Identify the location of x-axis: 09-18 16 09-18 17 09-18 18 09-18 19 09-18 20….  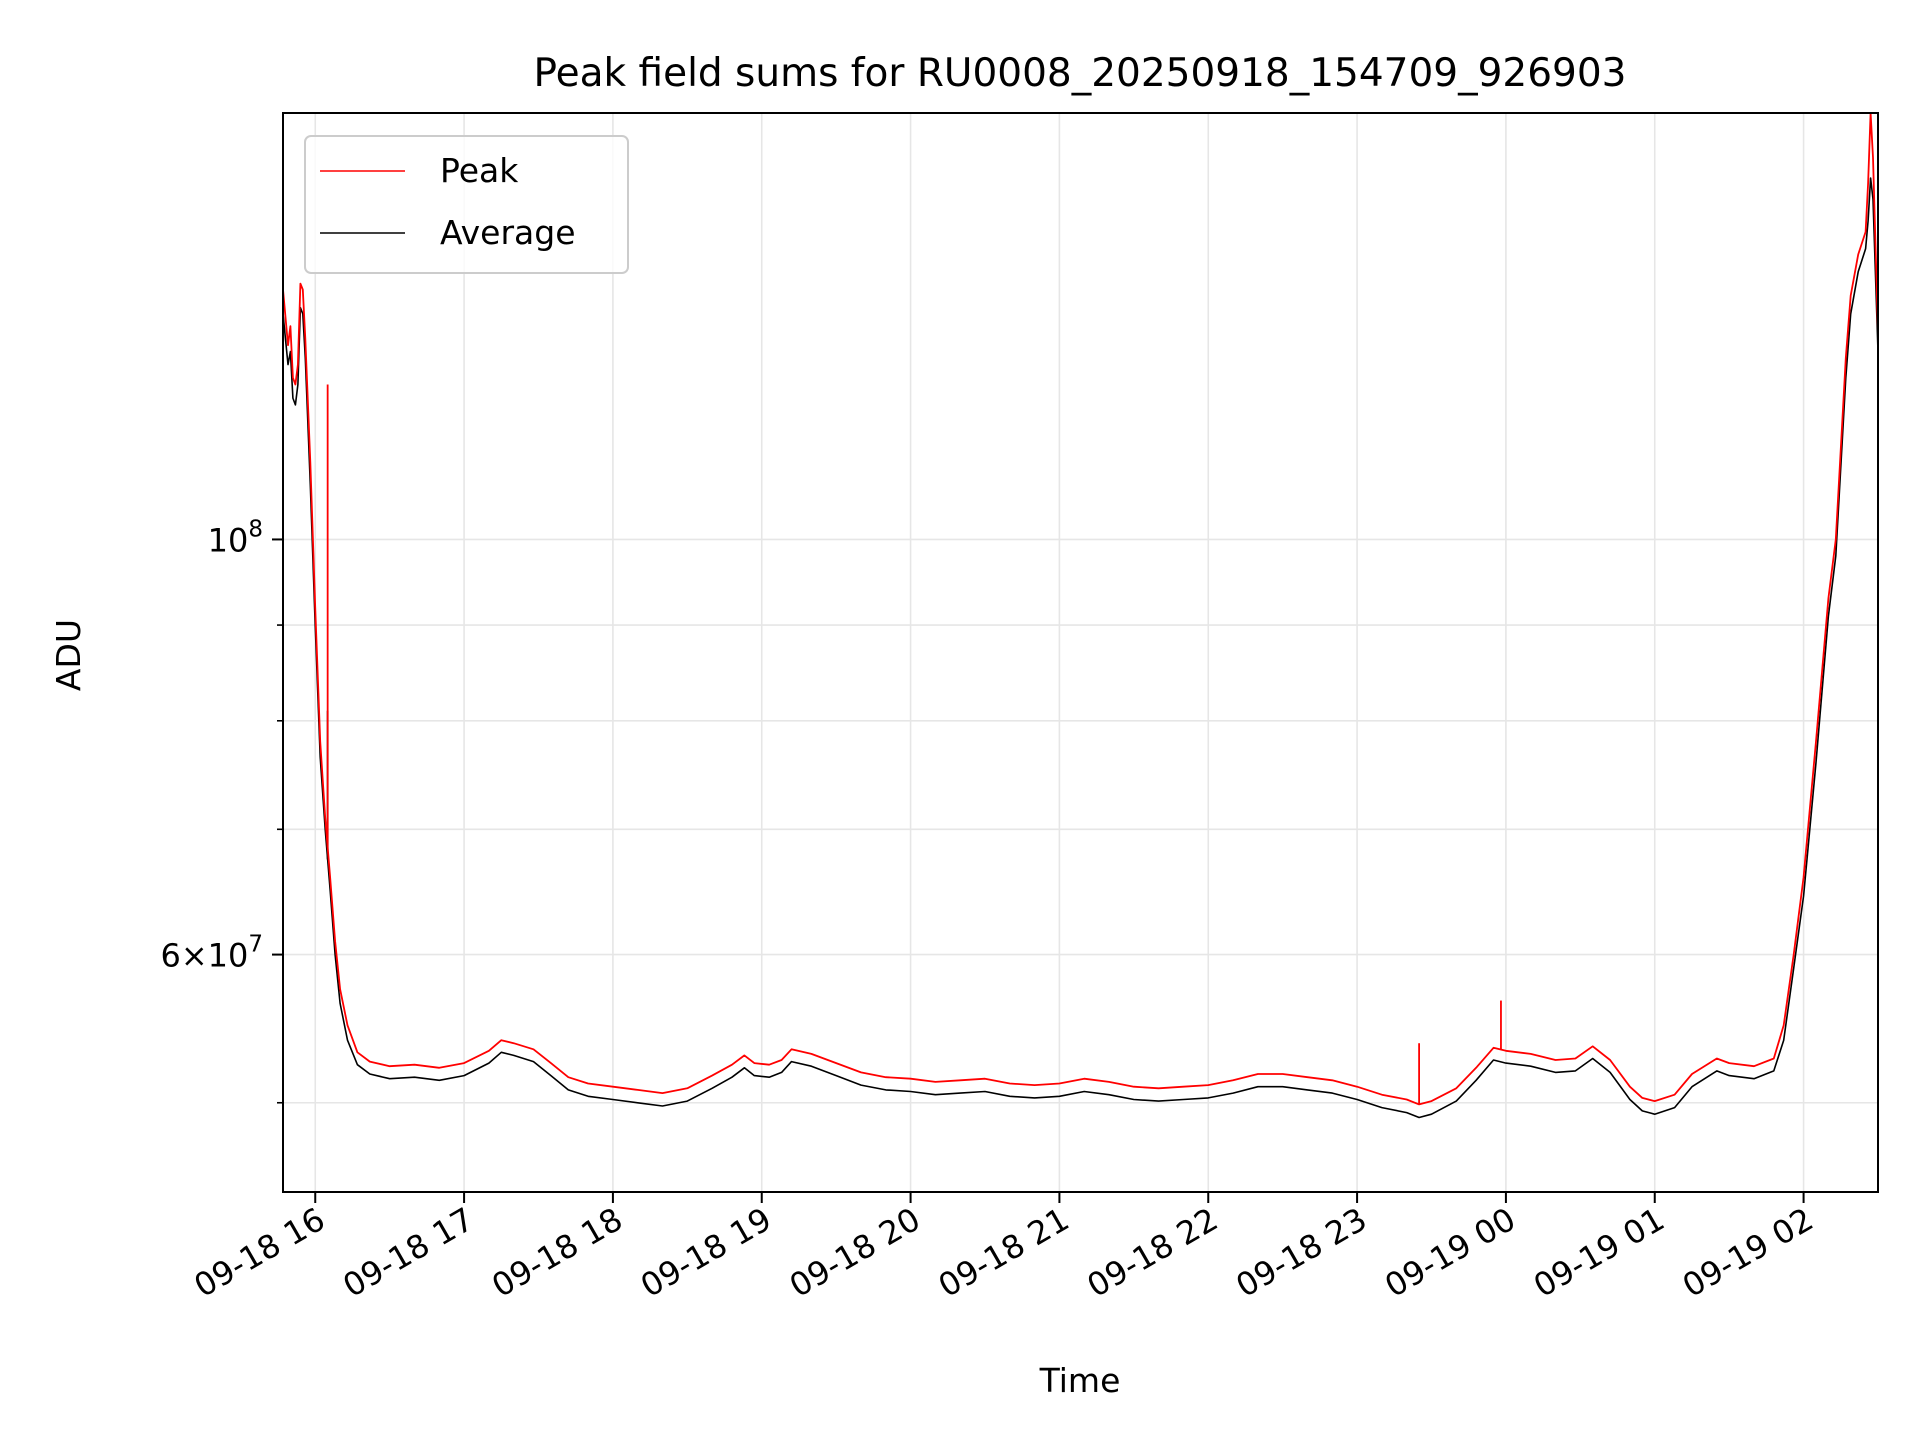
(1004, 1248).